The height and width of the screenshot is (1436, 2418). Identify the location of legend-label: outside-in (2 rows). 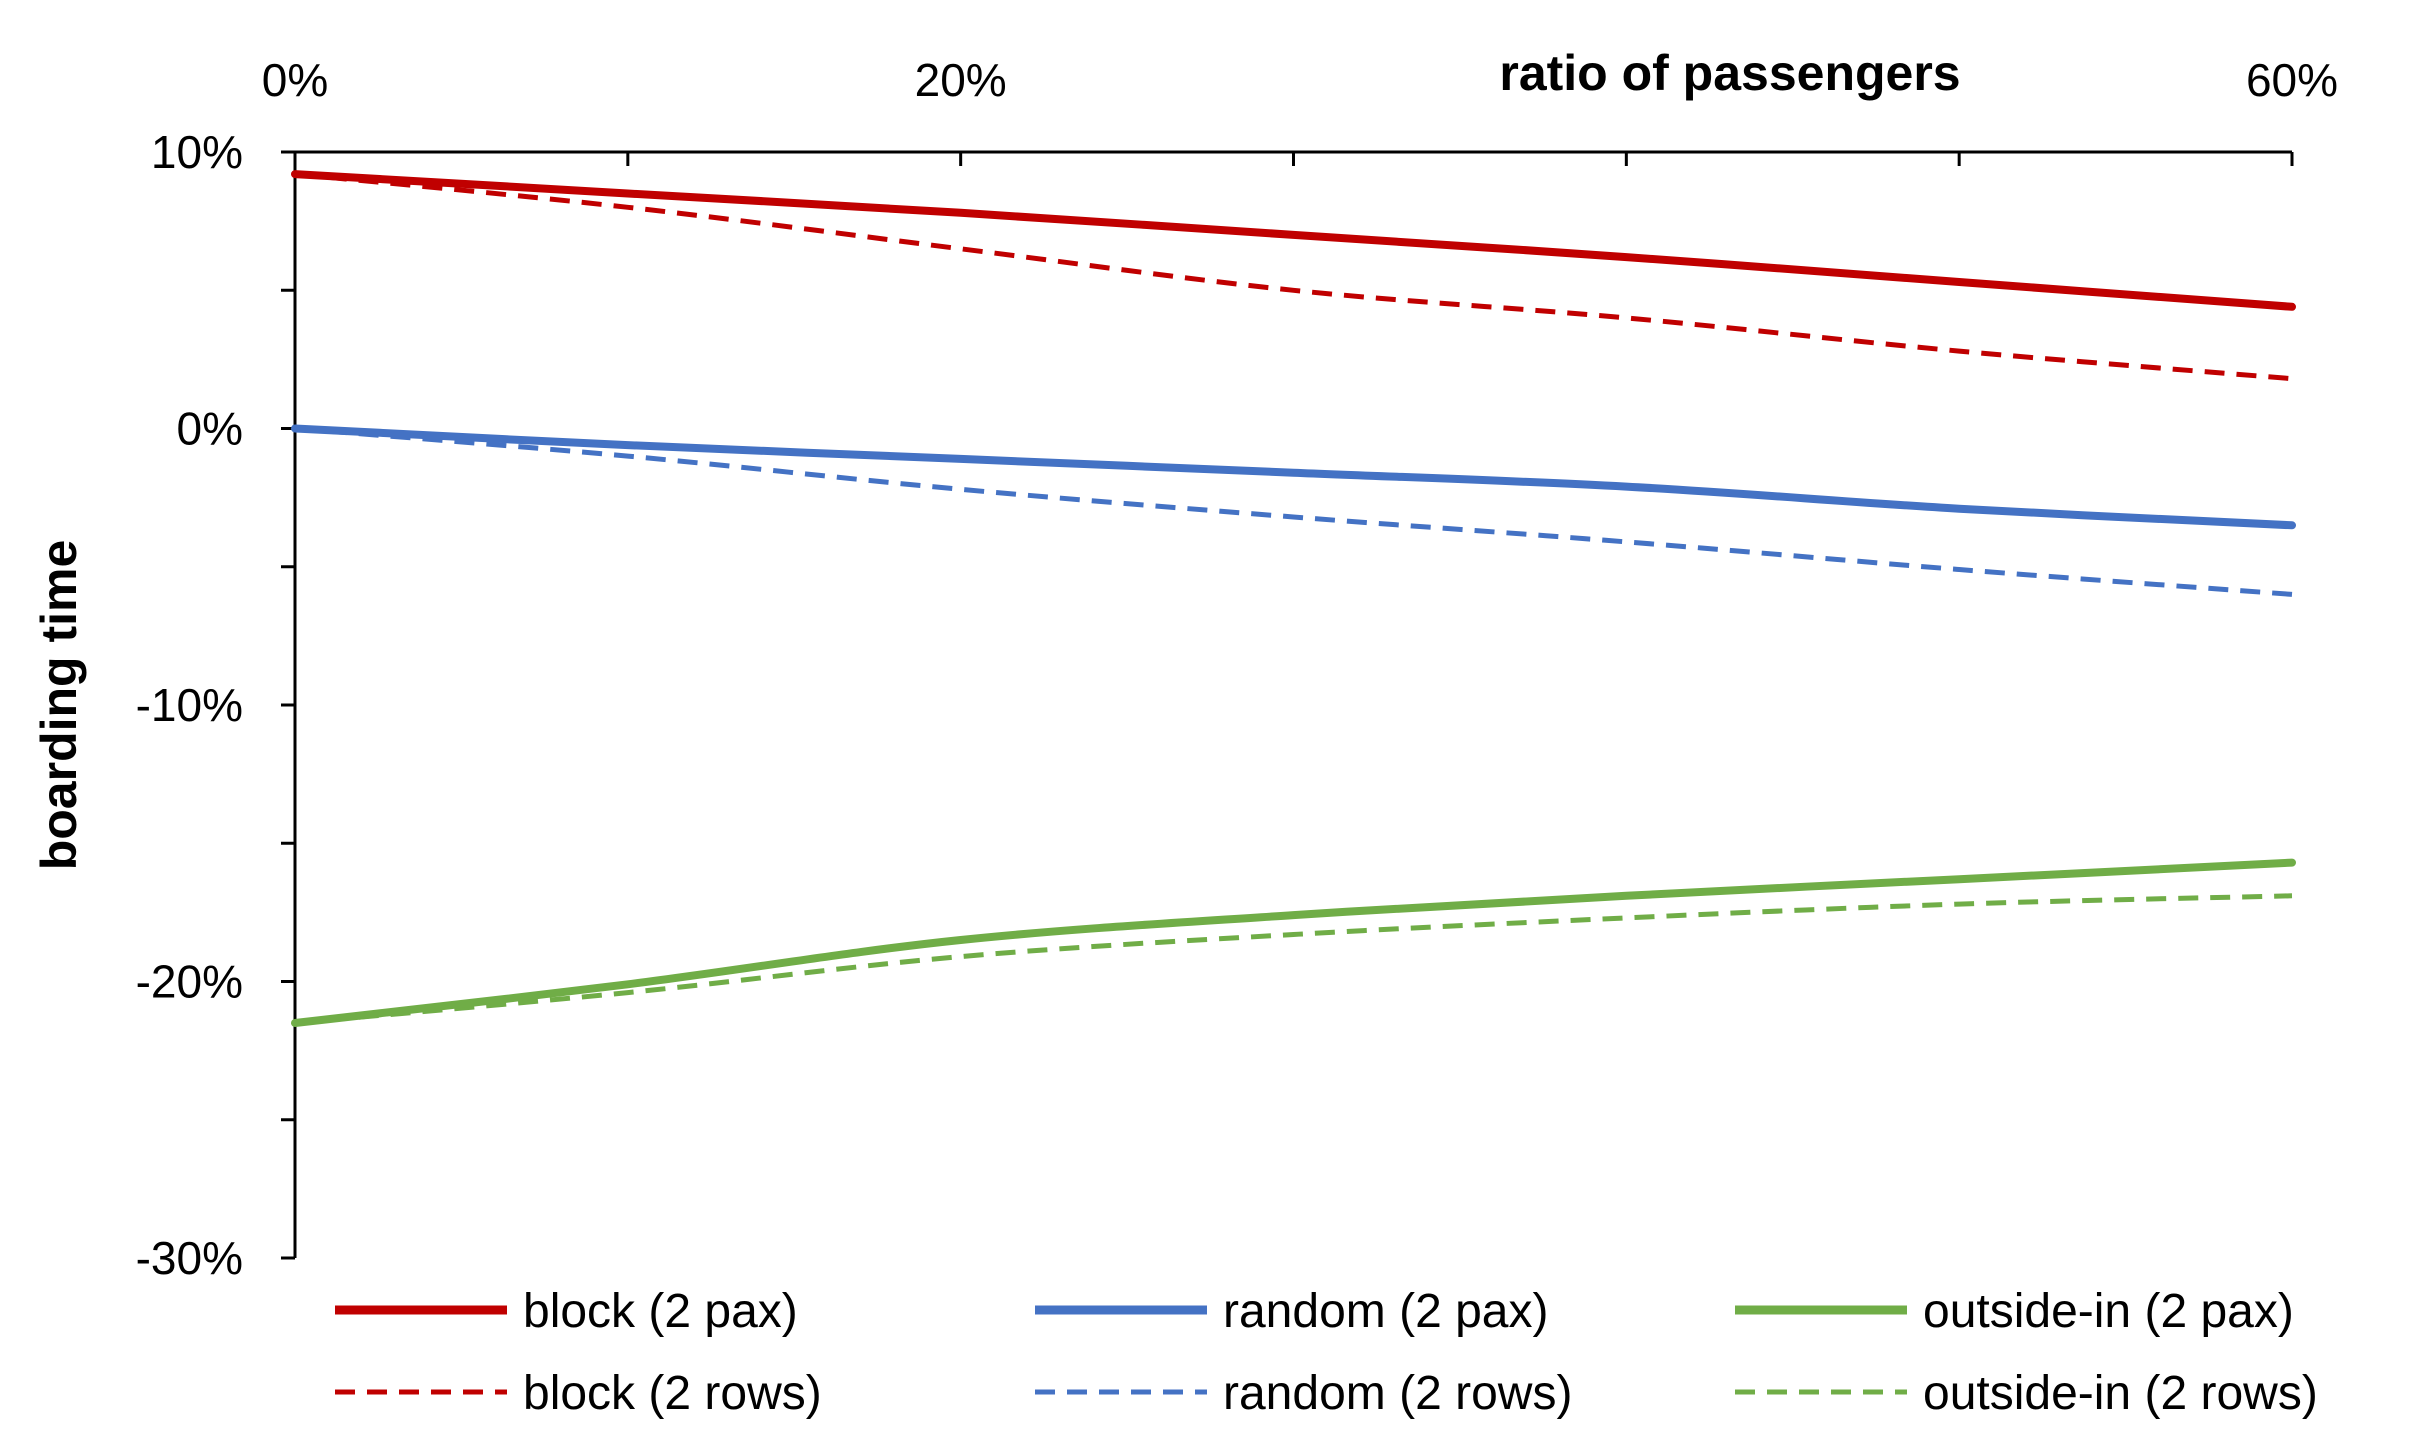
(2120, 1393).